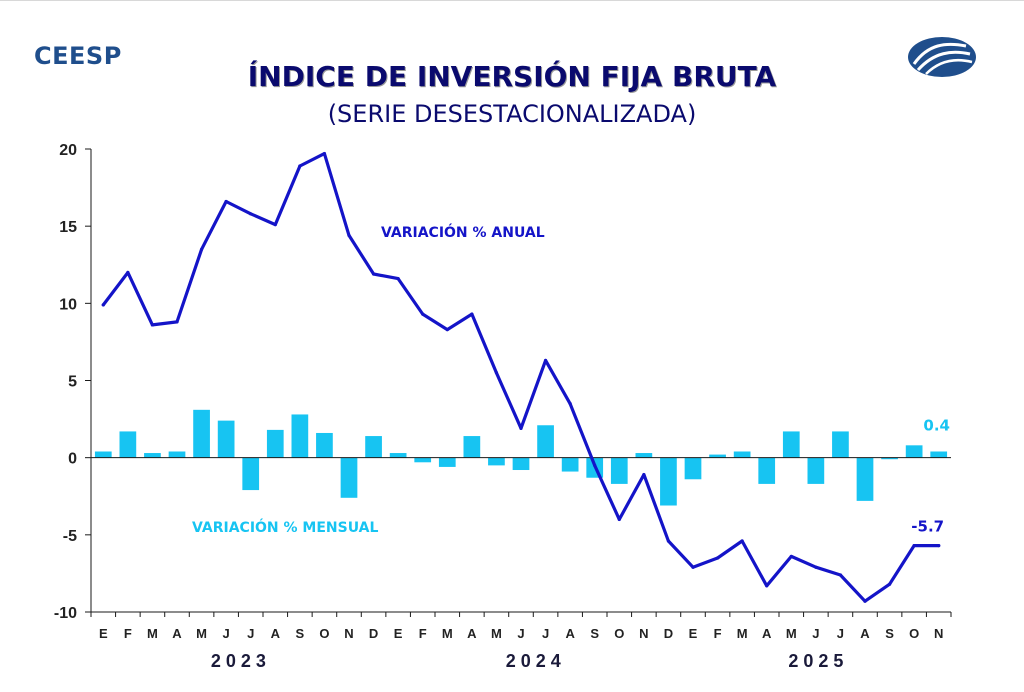 The image size is (1024, 692). Describe the element at coordinates (512, 0) in the screenshot. I see `top-border` at that location.